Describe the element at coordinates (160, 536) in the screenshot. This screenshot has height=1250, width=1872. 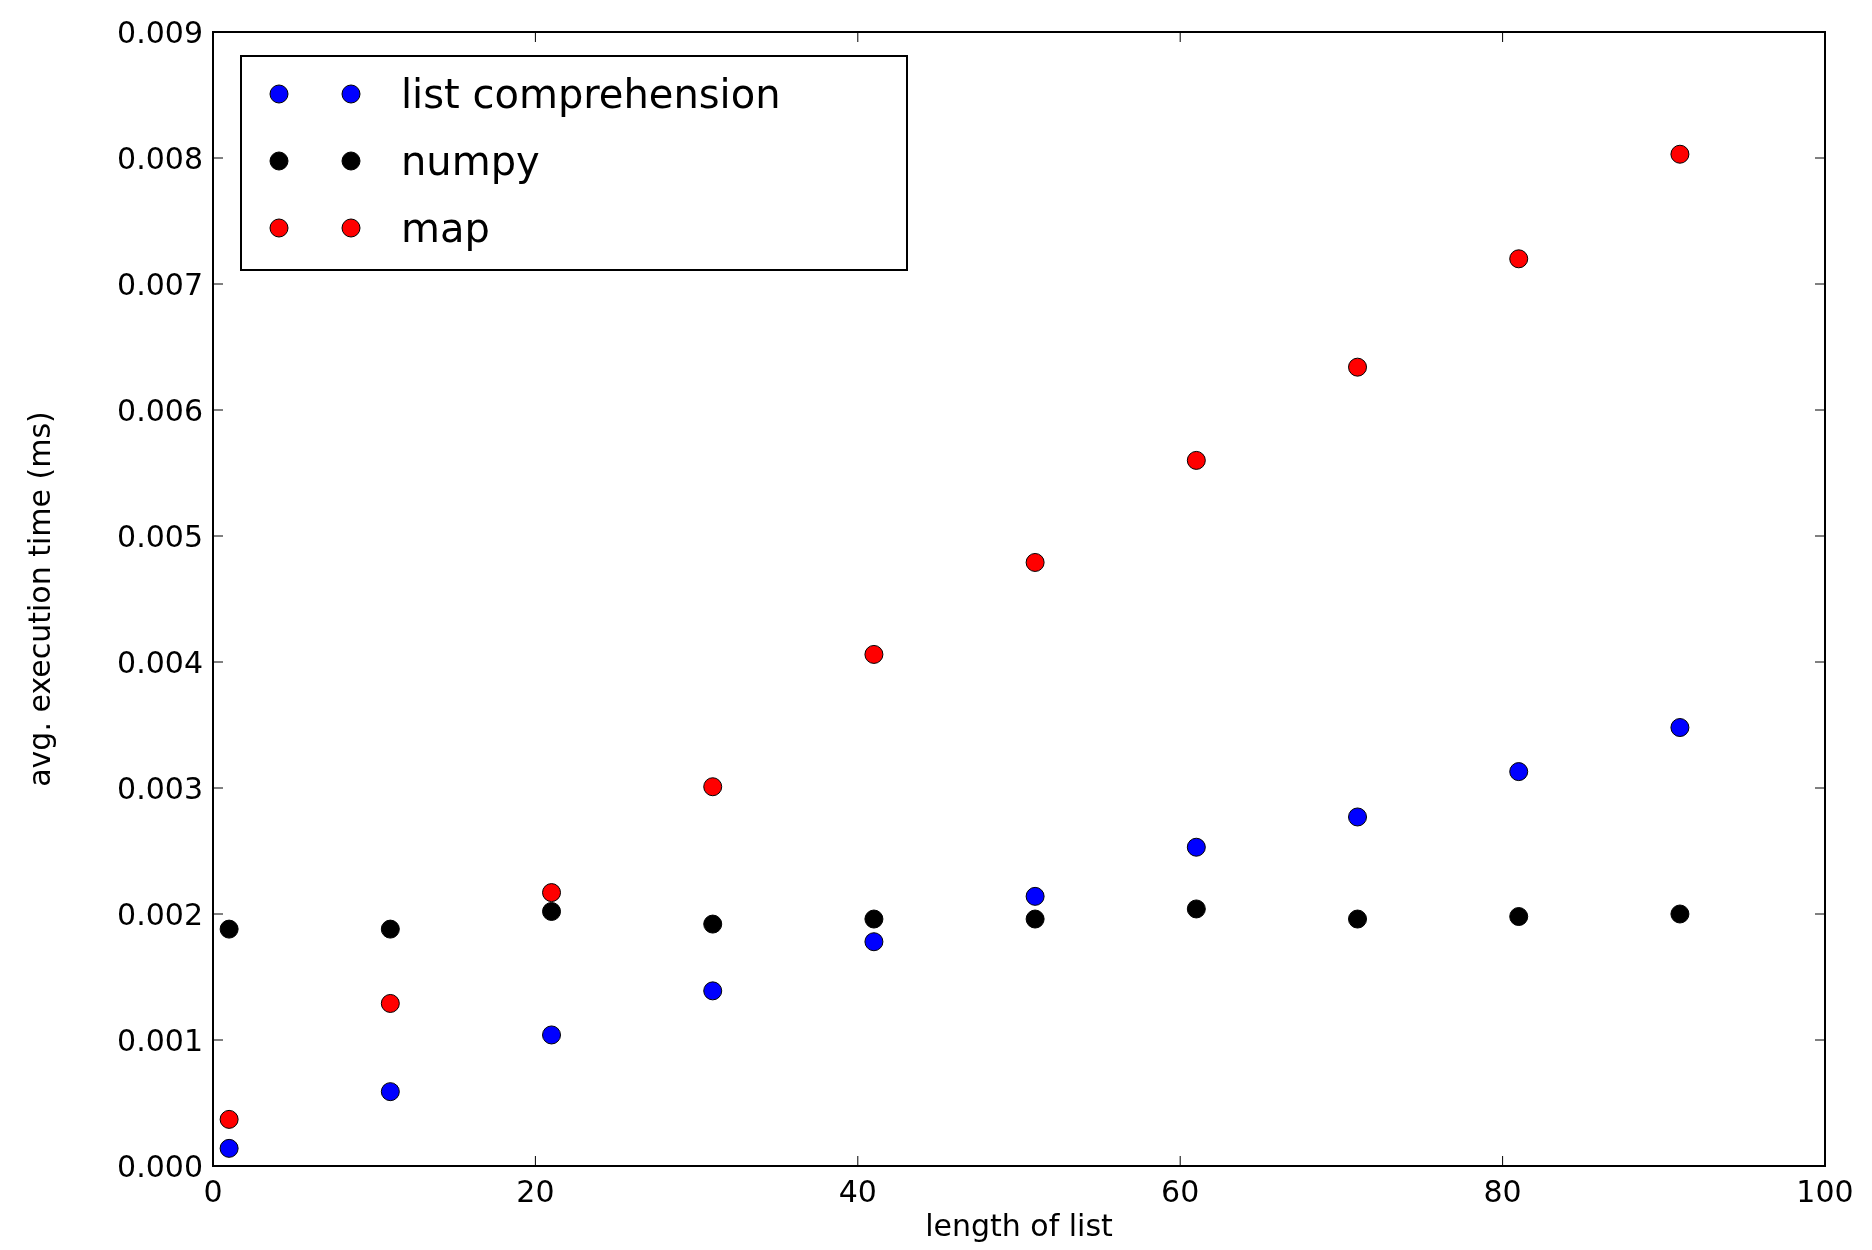
I see `y-tick-label: 0.005` at that location.